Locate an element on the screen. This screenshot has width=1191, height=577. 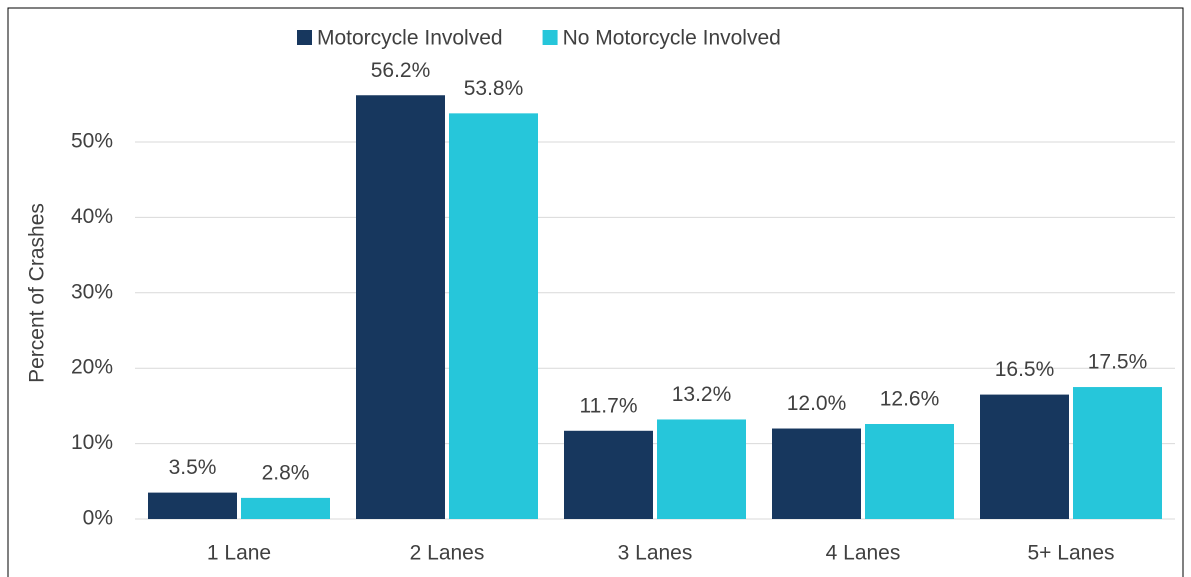
value-label: 12.6% is located at coordinates (910, 399).